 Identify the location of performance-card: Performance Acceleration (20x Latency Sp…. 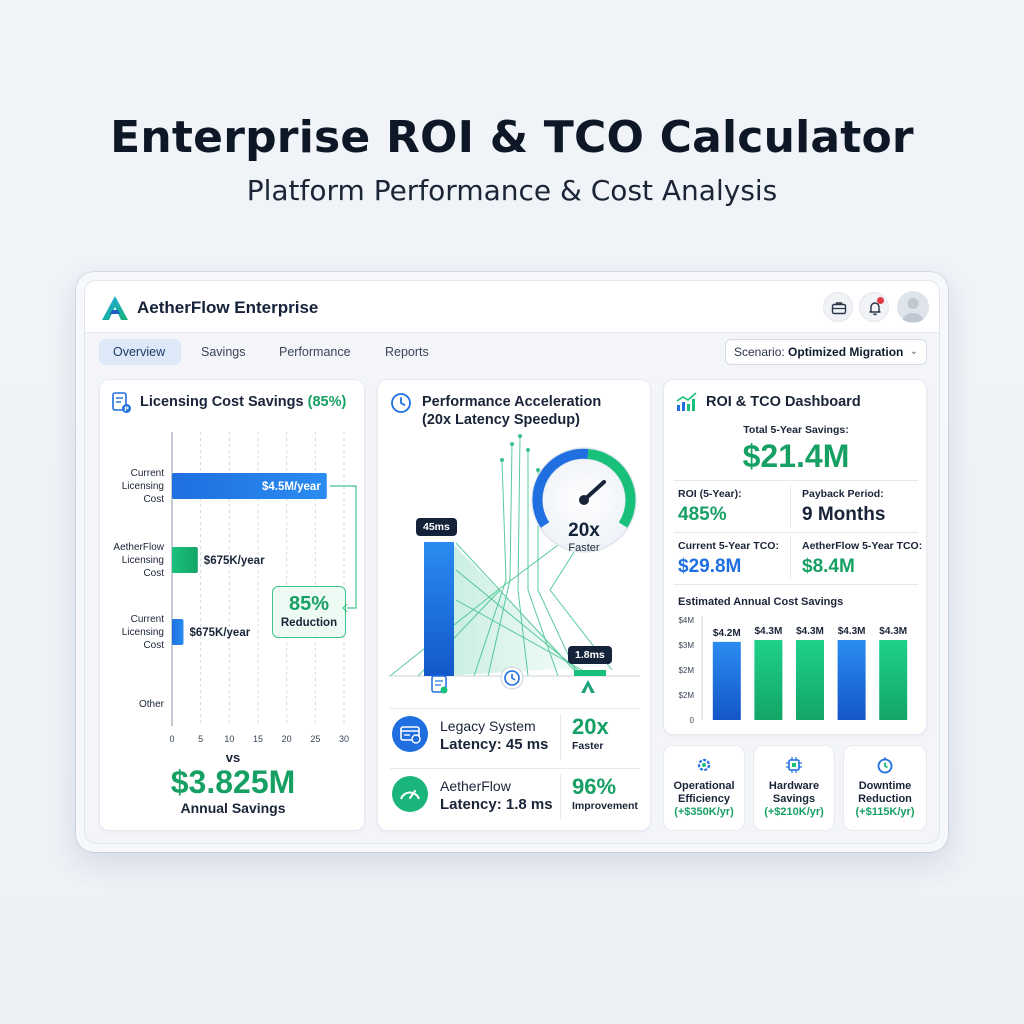
(514, 605).